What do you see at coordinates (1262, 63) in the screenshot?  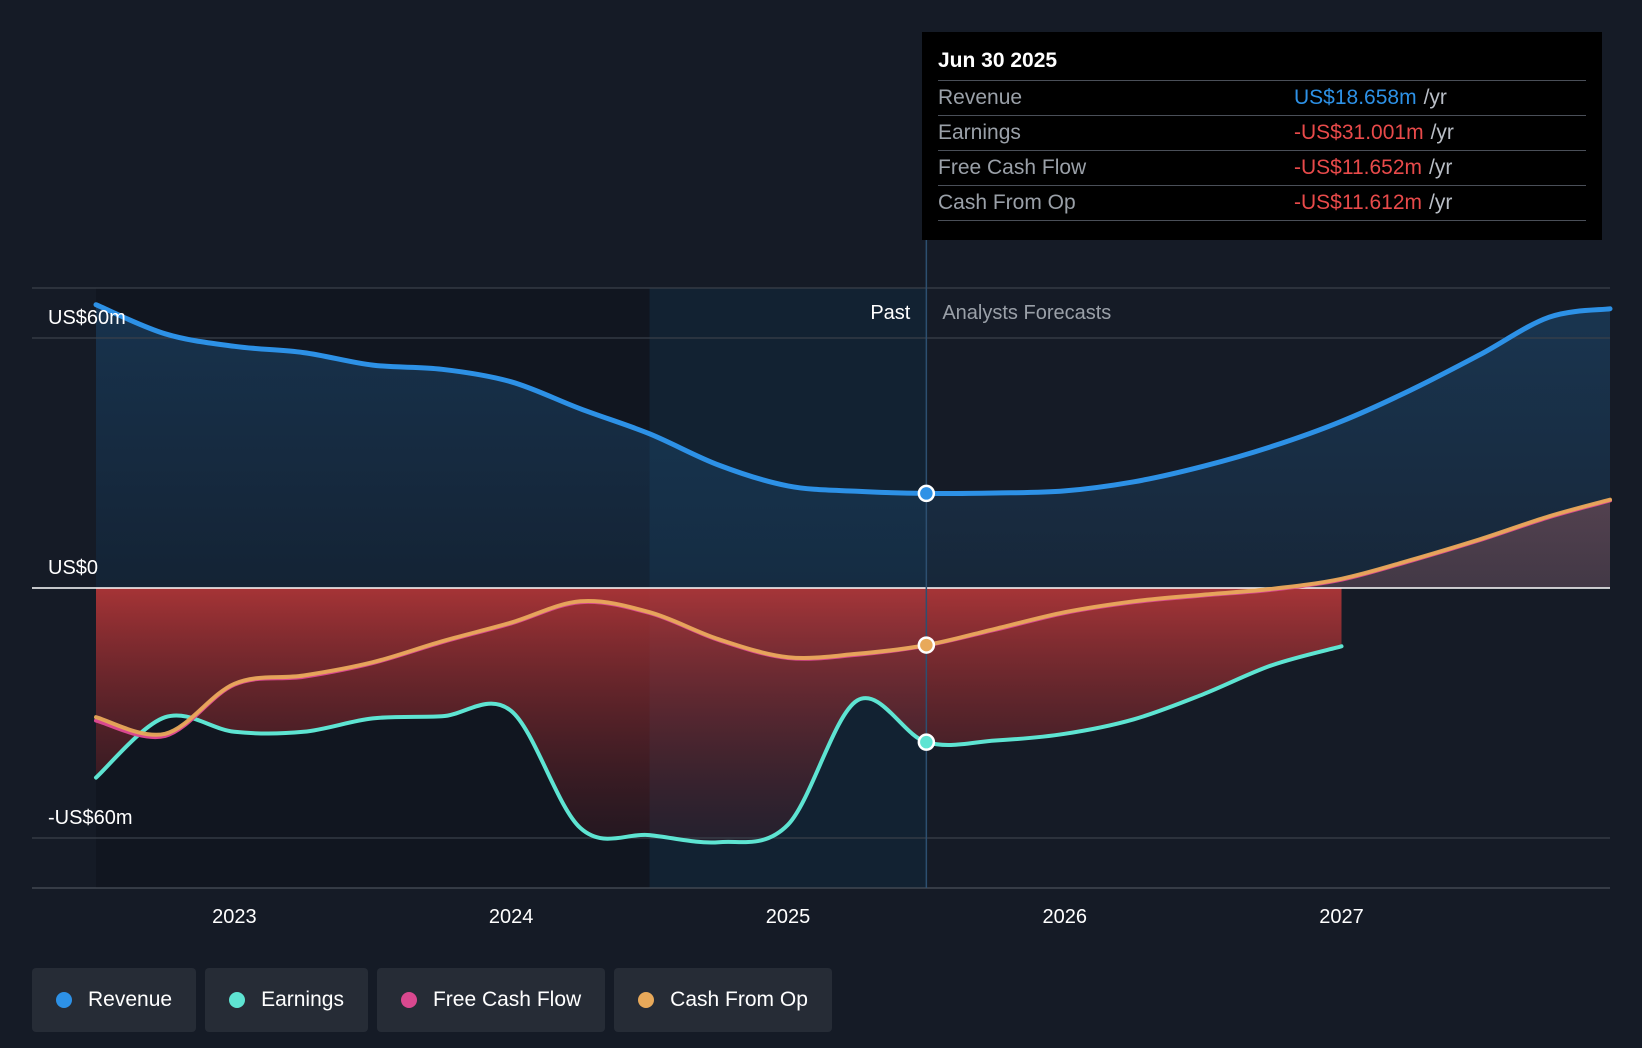 I see `tooltip-date: Jun 30 2025` at bounding box center [1262, 63].